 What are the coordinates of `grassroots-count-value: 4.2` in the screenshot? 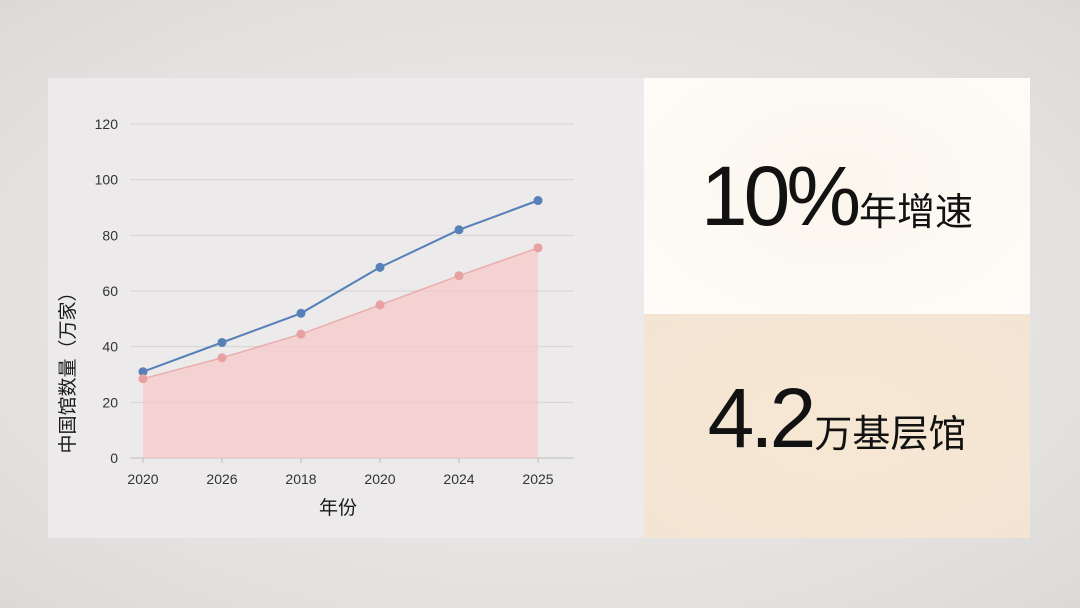 It's located at (762, 418).